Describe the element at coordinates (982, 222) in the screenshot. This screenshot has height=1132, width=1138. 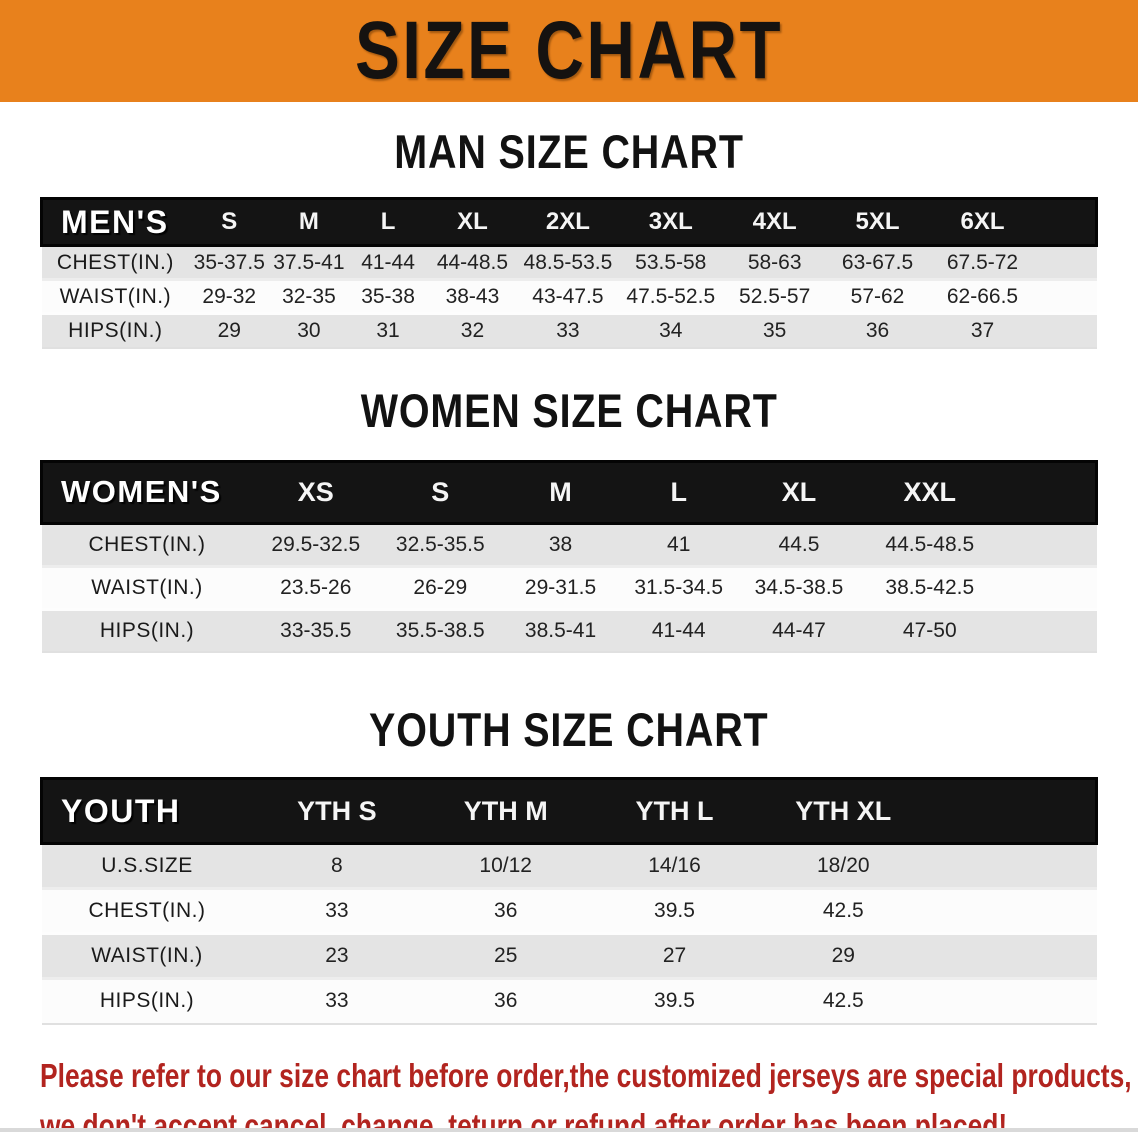
I see `size-column-header: 6XL` at that location.